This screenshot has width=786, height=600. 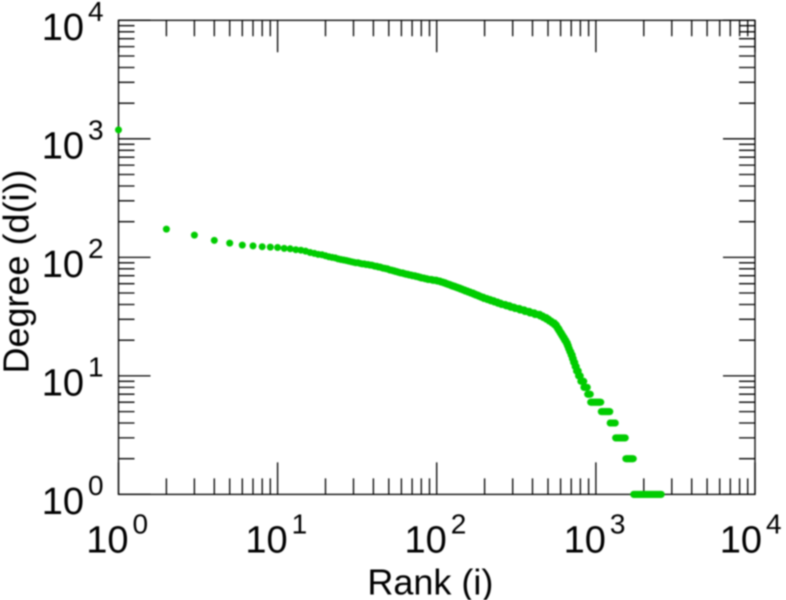 I want to click on svg-text: Rank (i), so click(x=430, y=581).